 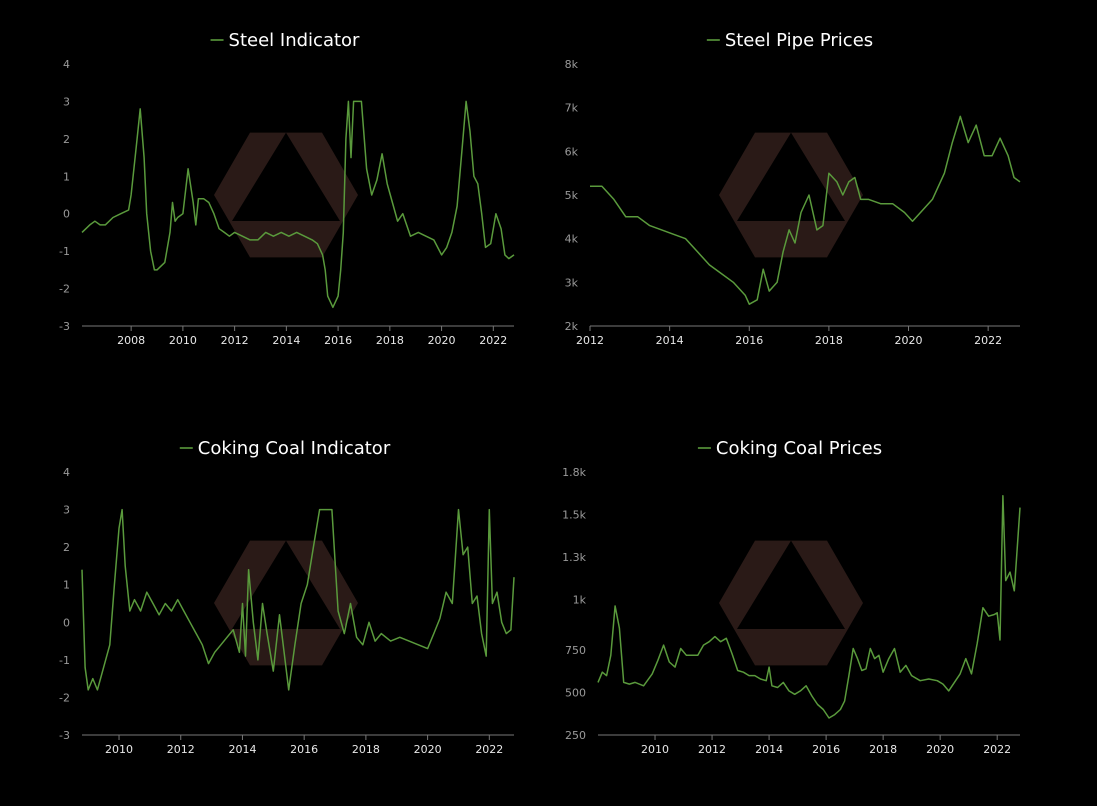 What do you see at coordinates (572, 108) in the screenshot?
I see `y-tick-label: 7k` at bounding box center [572, 108].